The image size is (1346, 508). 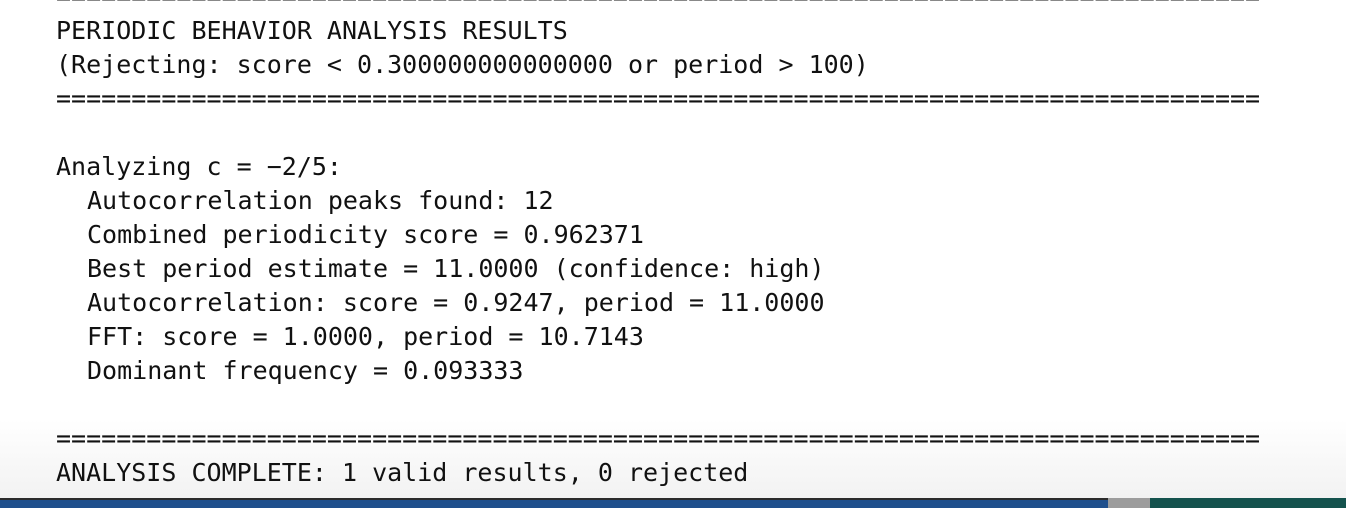 What do you see at coordinates (312, 30) in the screenshot?
I see `results-header-title: PERIODIC BEHAVIOR ANALYSIS RESULTS` at bounding box center [312, 30].